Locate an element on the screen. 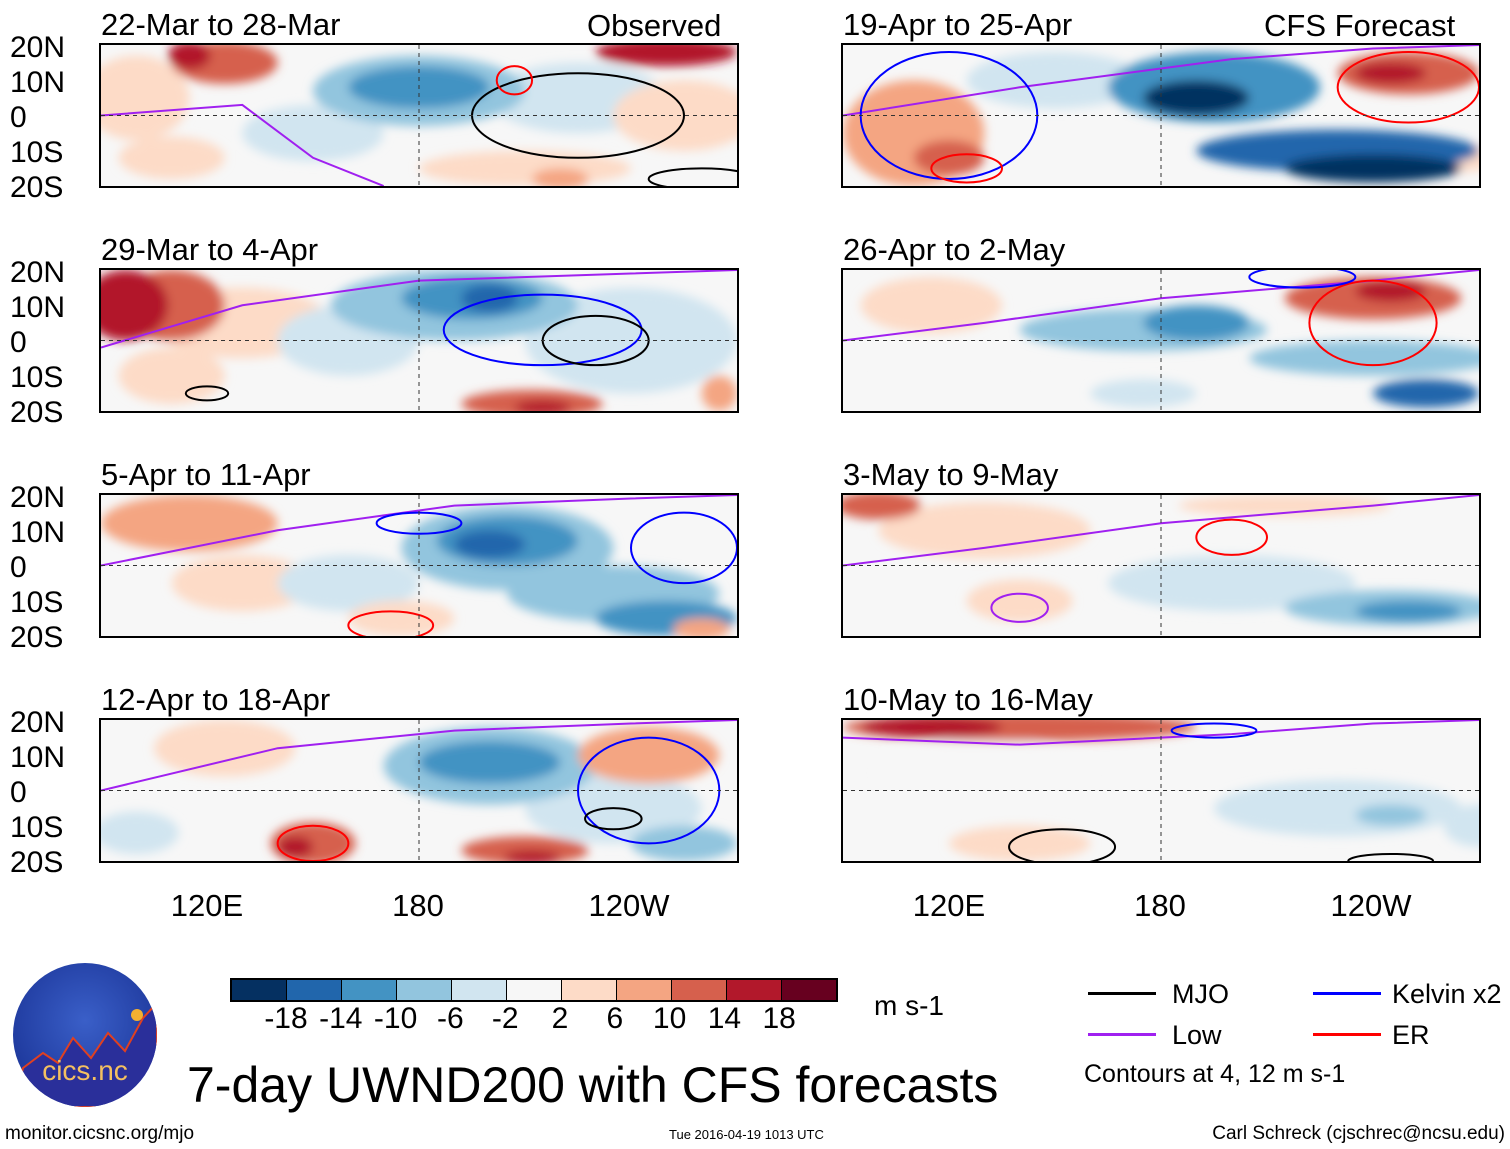 This screenshot has width=1510, height=1149. colorbar is located at coordinates (534, 990).